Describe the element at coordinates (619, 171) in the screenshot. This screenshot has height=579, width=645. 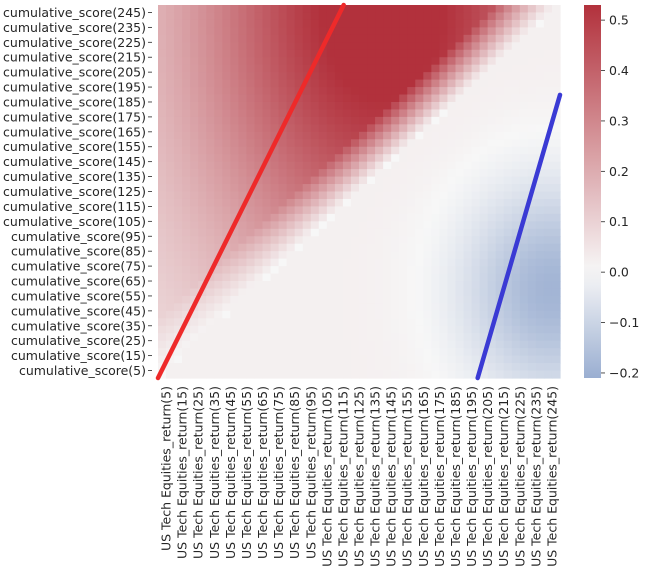
I see `colorbar-tick-label: 0.2` at that location.